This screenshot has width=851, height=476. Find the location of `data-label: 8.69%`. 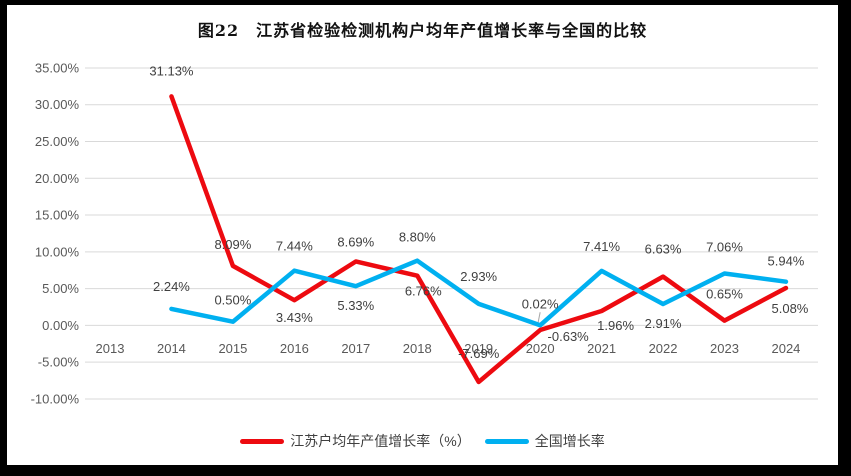

data-label: 8.69% is located at coordinates (355, 241).